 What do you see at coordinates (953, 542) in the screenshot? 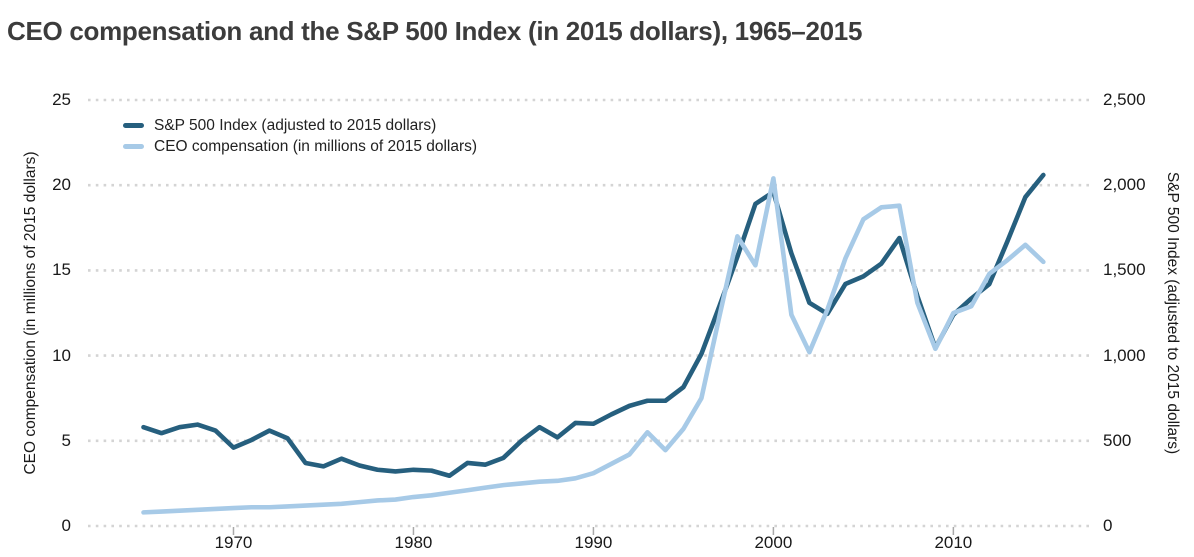
I see `x-axis-tick-label: 2010` at bounding box center [953, 542].